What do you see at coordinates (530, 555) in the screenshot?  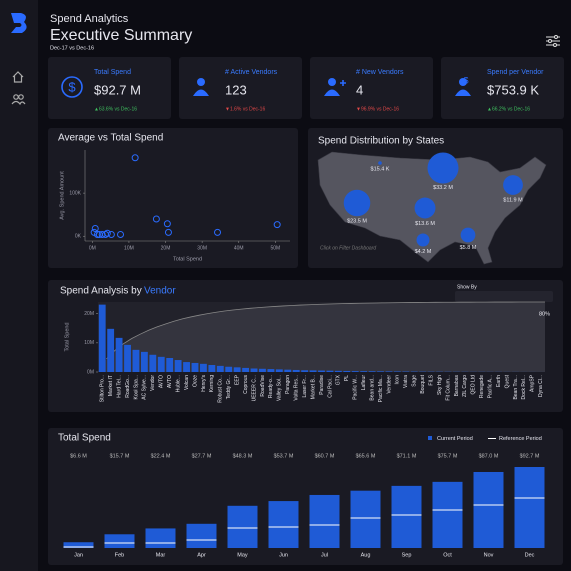 I see `x-tick-label: Dec` at bounding box center [530, 555].